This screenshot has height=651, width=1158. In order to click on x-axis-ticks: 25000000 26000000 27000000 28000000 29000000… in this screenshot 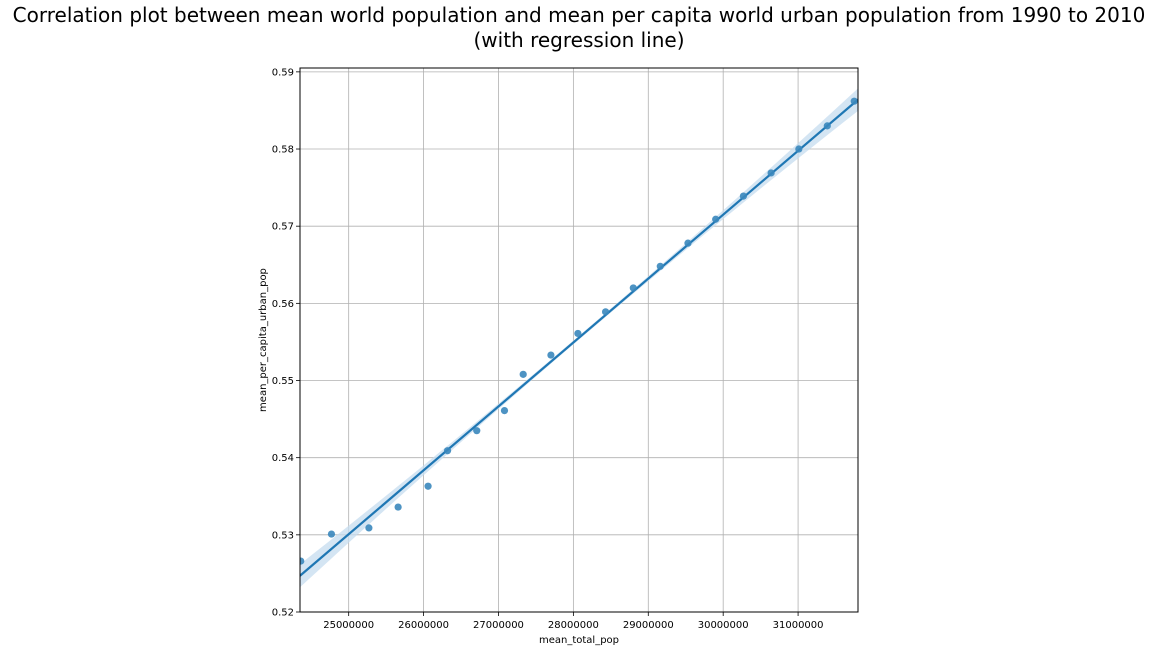, I will do `click(573, 621)`.